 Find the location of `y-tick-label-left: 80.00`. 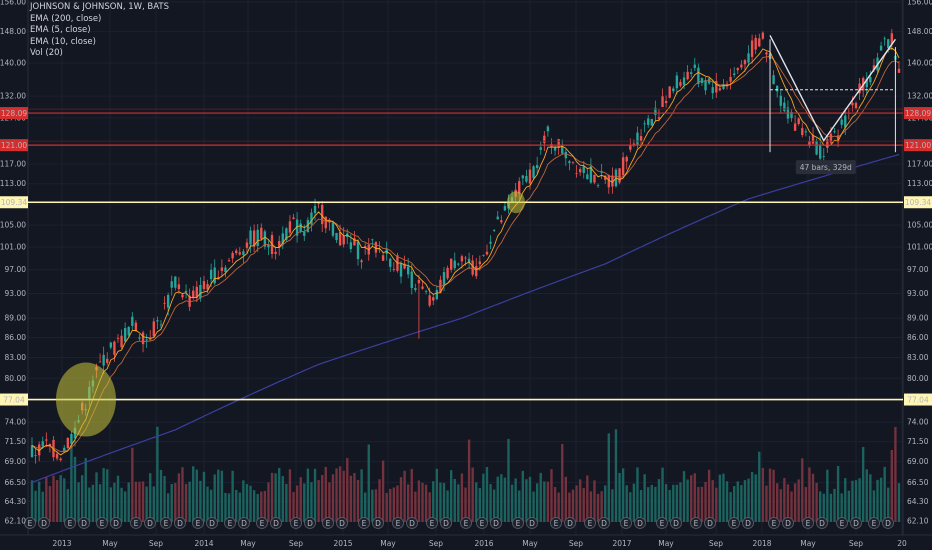

y-tick-label-left: 80.00 is located at coordinates (16, 378).